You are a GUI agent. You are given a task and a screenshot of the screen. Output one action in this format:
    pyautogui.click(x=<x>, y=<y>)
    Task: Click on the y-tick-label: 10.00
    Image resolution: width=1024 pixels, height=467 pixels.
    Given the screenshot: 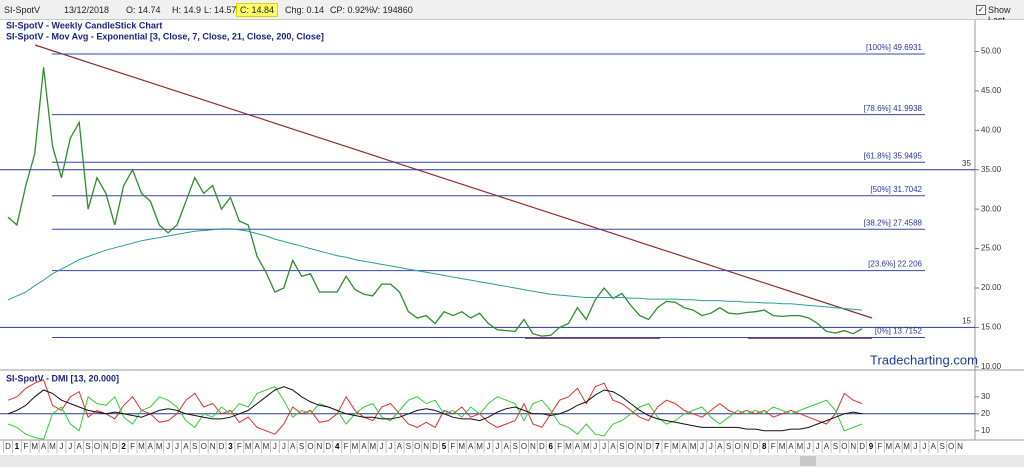 What is the action you would take?
    pyautogui.click(x=991, y=366)
    